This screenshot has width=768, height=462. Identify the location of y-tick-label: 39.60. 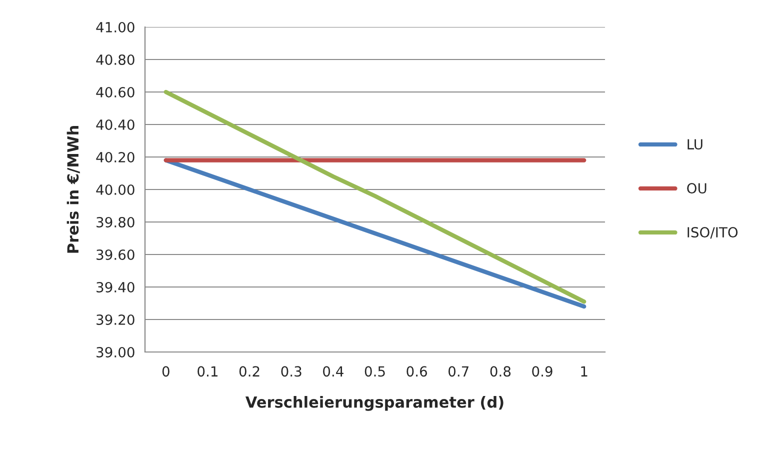
(115, 254).